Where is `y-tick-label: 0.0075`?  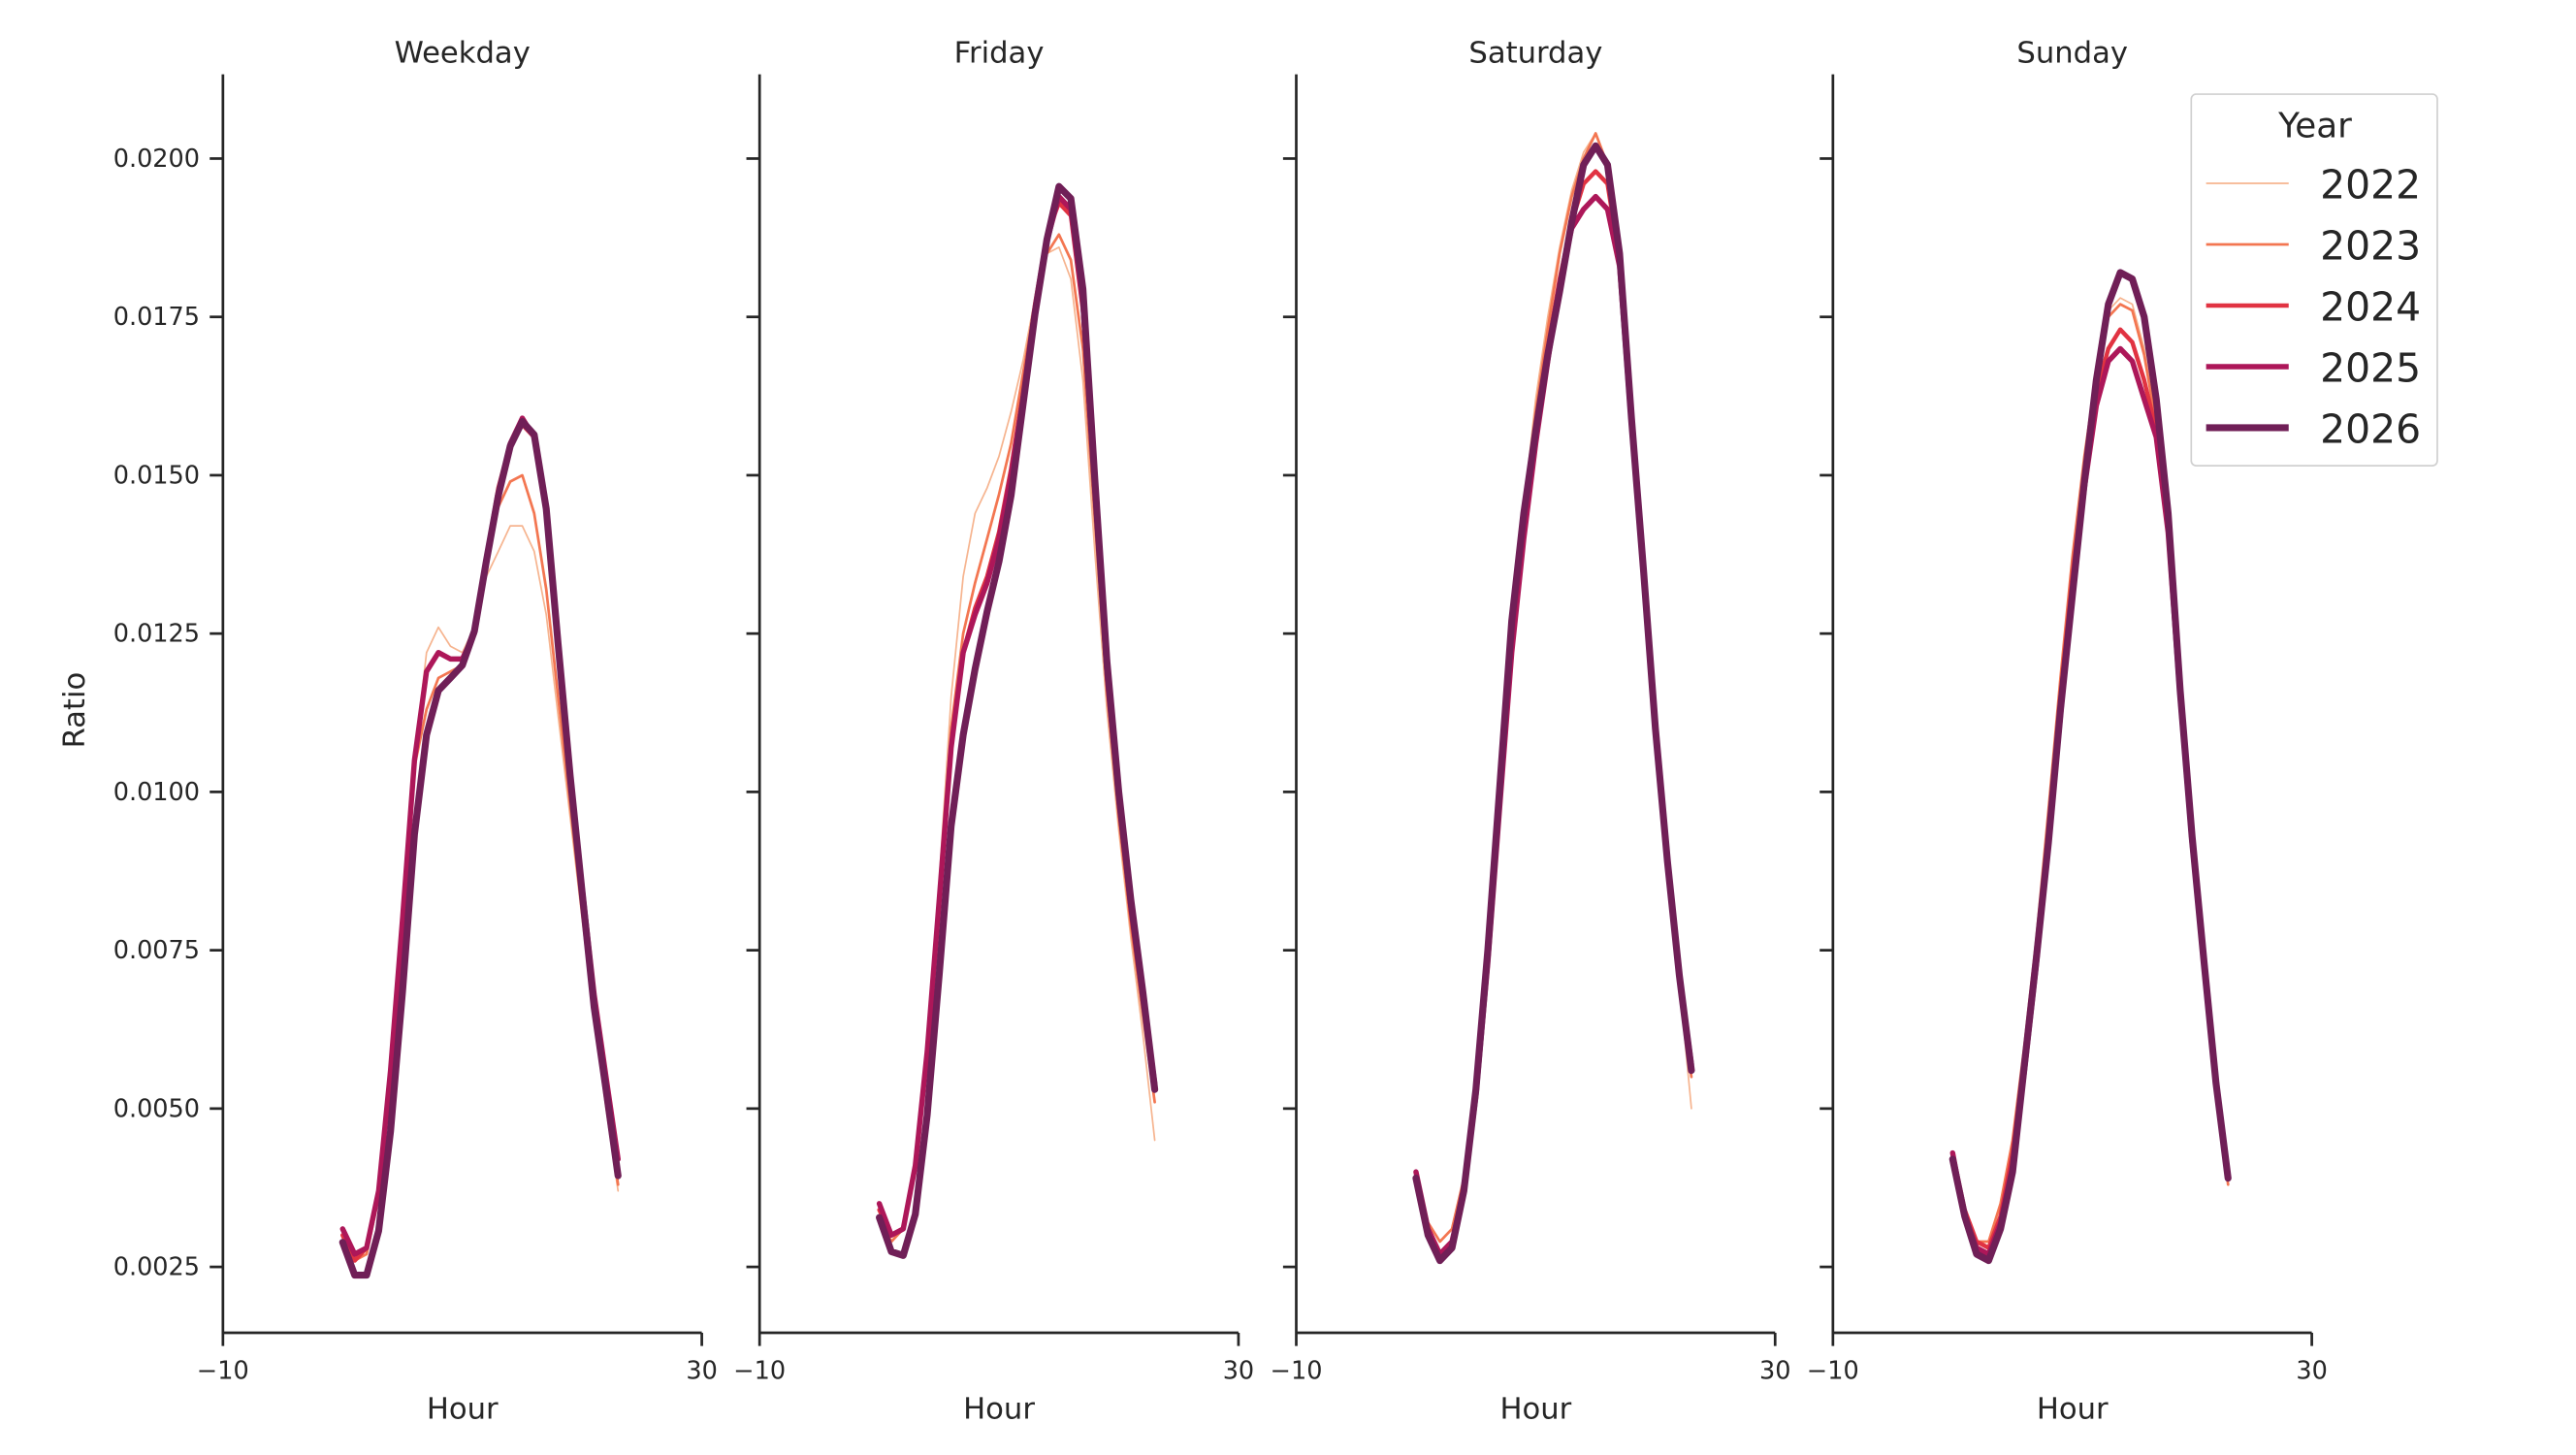 y-tick-label: 0.0075 is located at coordinates (156, 950).